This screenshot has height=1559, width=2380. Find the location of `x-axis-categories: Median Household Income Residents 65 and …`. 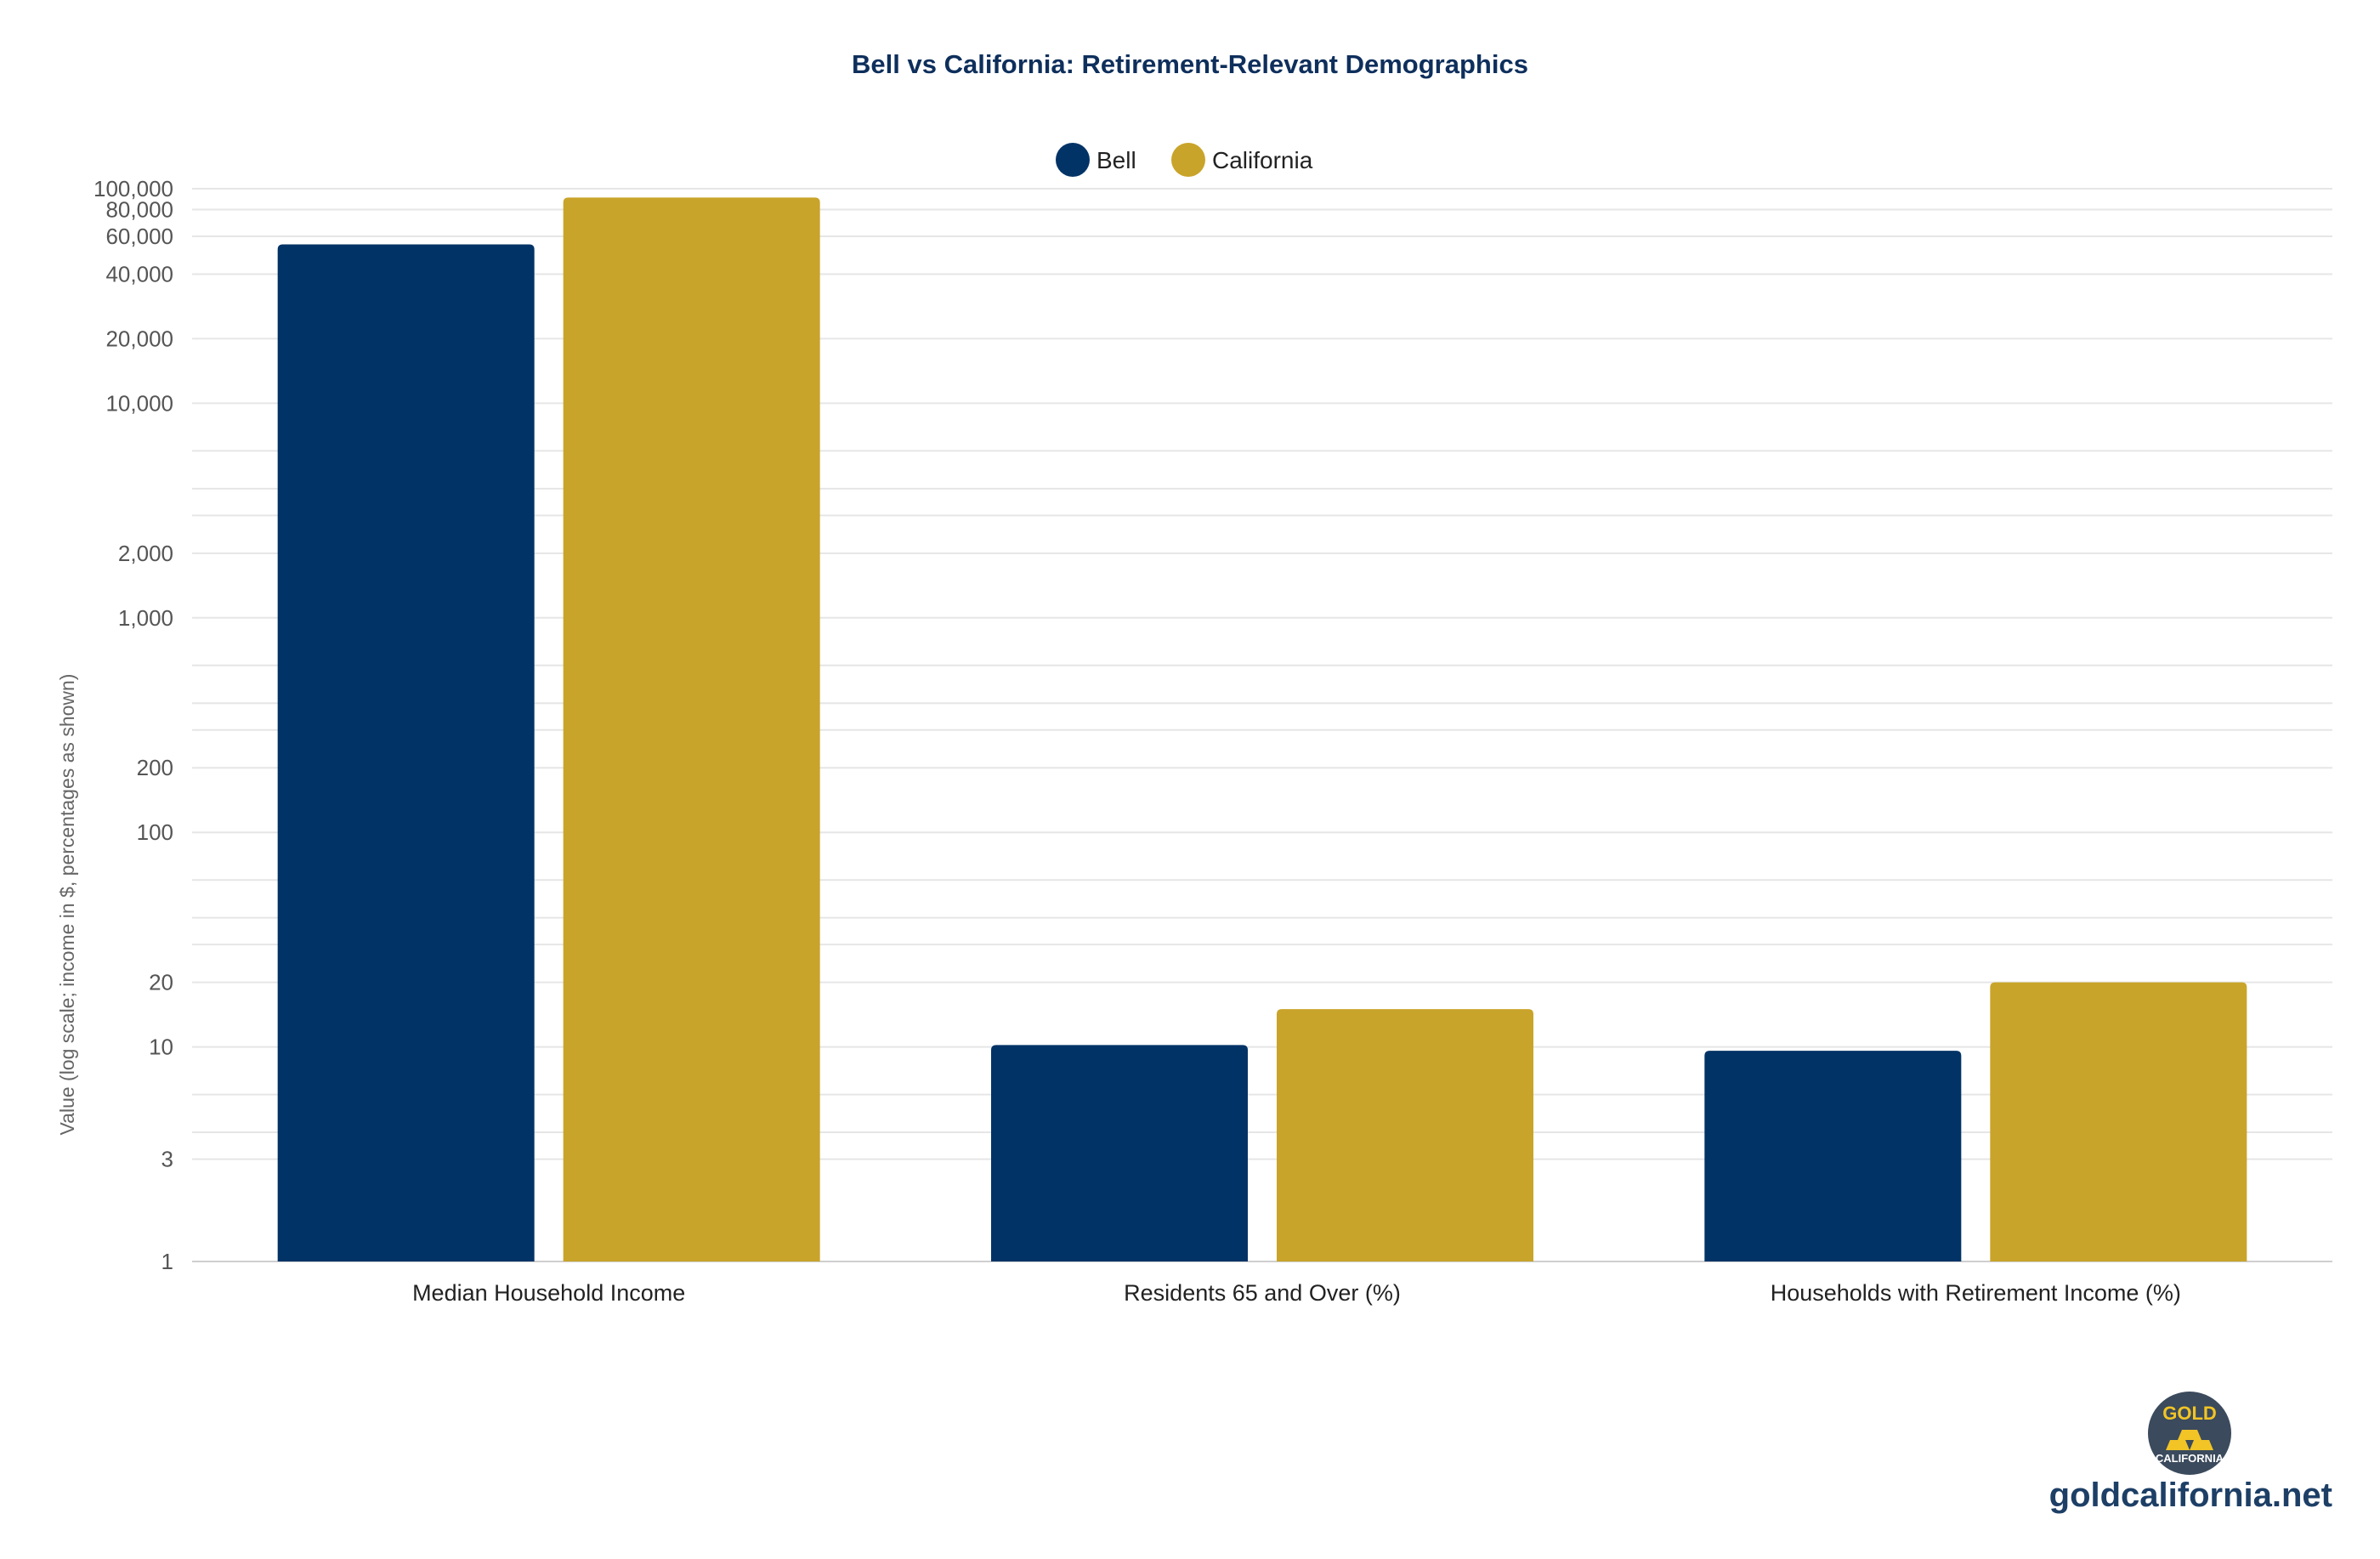

x-axis-categories: Median Household Income Residents 65 and … is located at coordinates (1296, 1293).